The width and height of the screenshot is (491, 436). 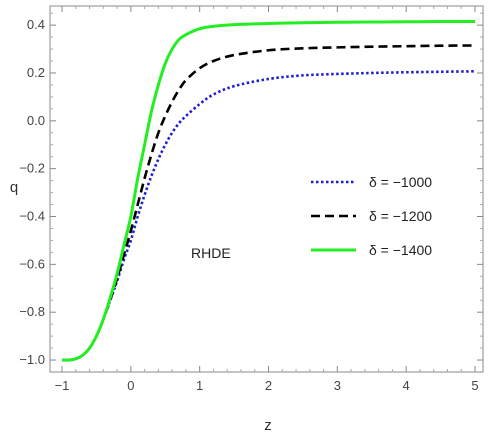 What do you see at coordinates (199, 385) in the screenshot?
I see `x-tick-label: 1` at bounding box center [199, 385].